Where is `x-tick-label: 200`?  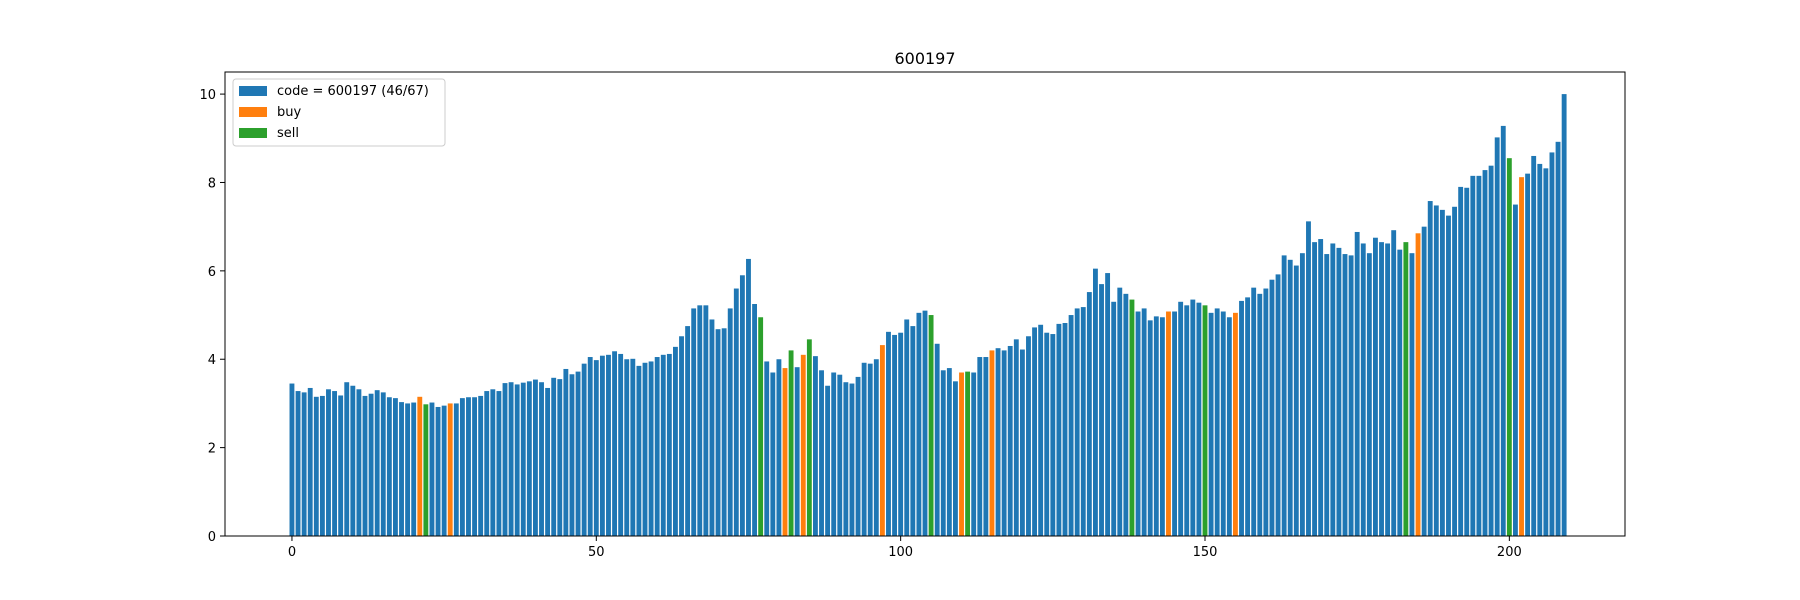
x-tick-label: 200 is located at coordinates (1509, 552).